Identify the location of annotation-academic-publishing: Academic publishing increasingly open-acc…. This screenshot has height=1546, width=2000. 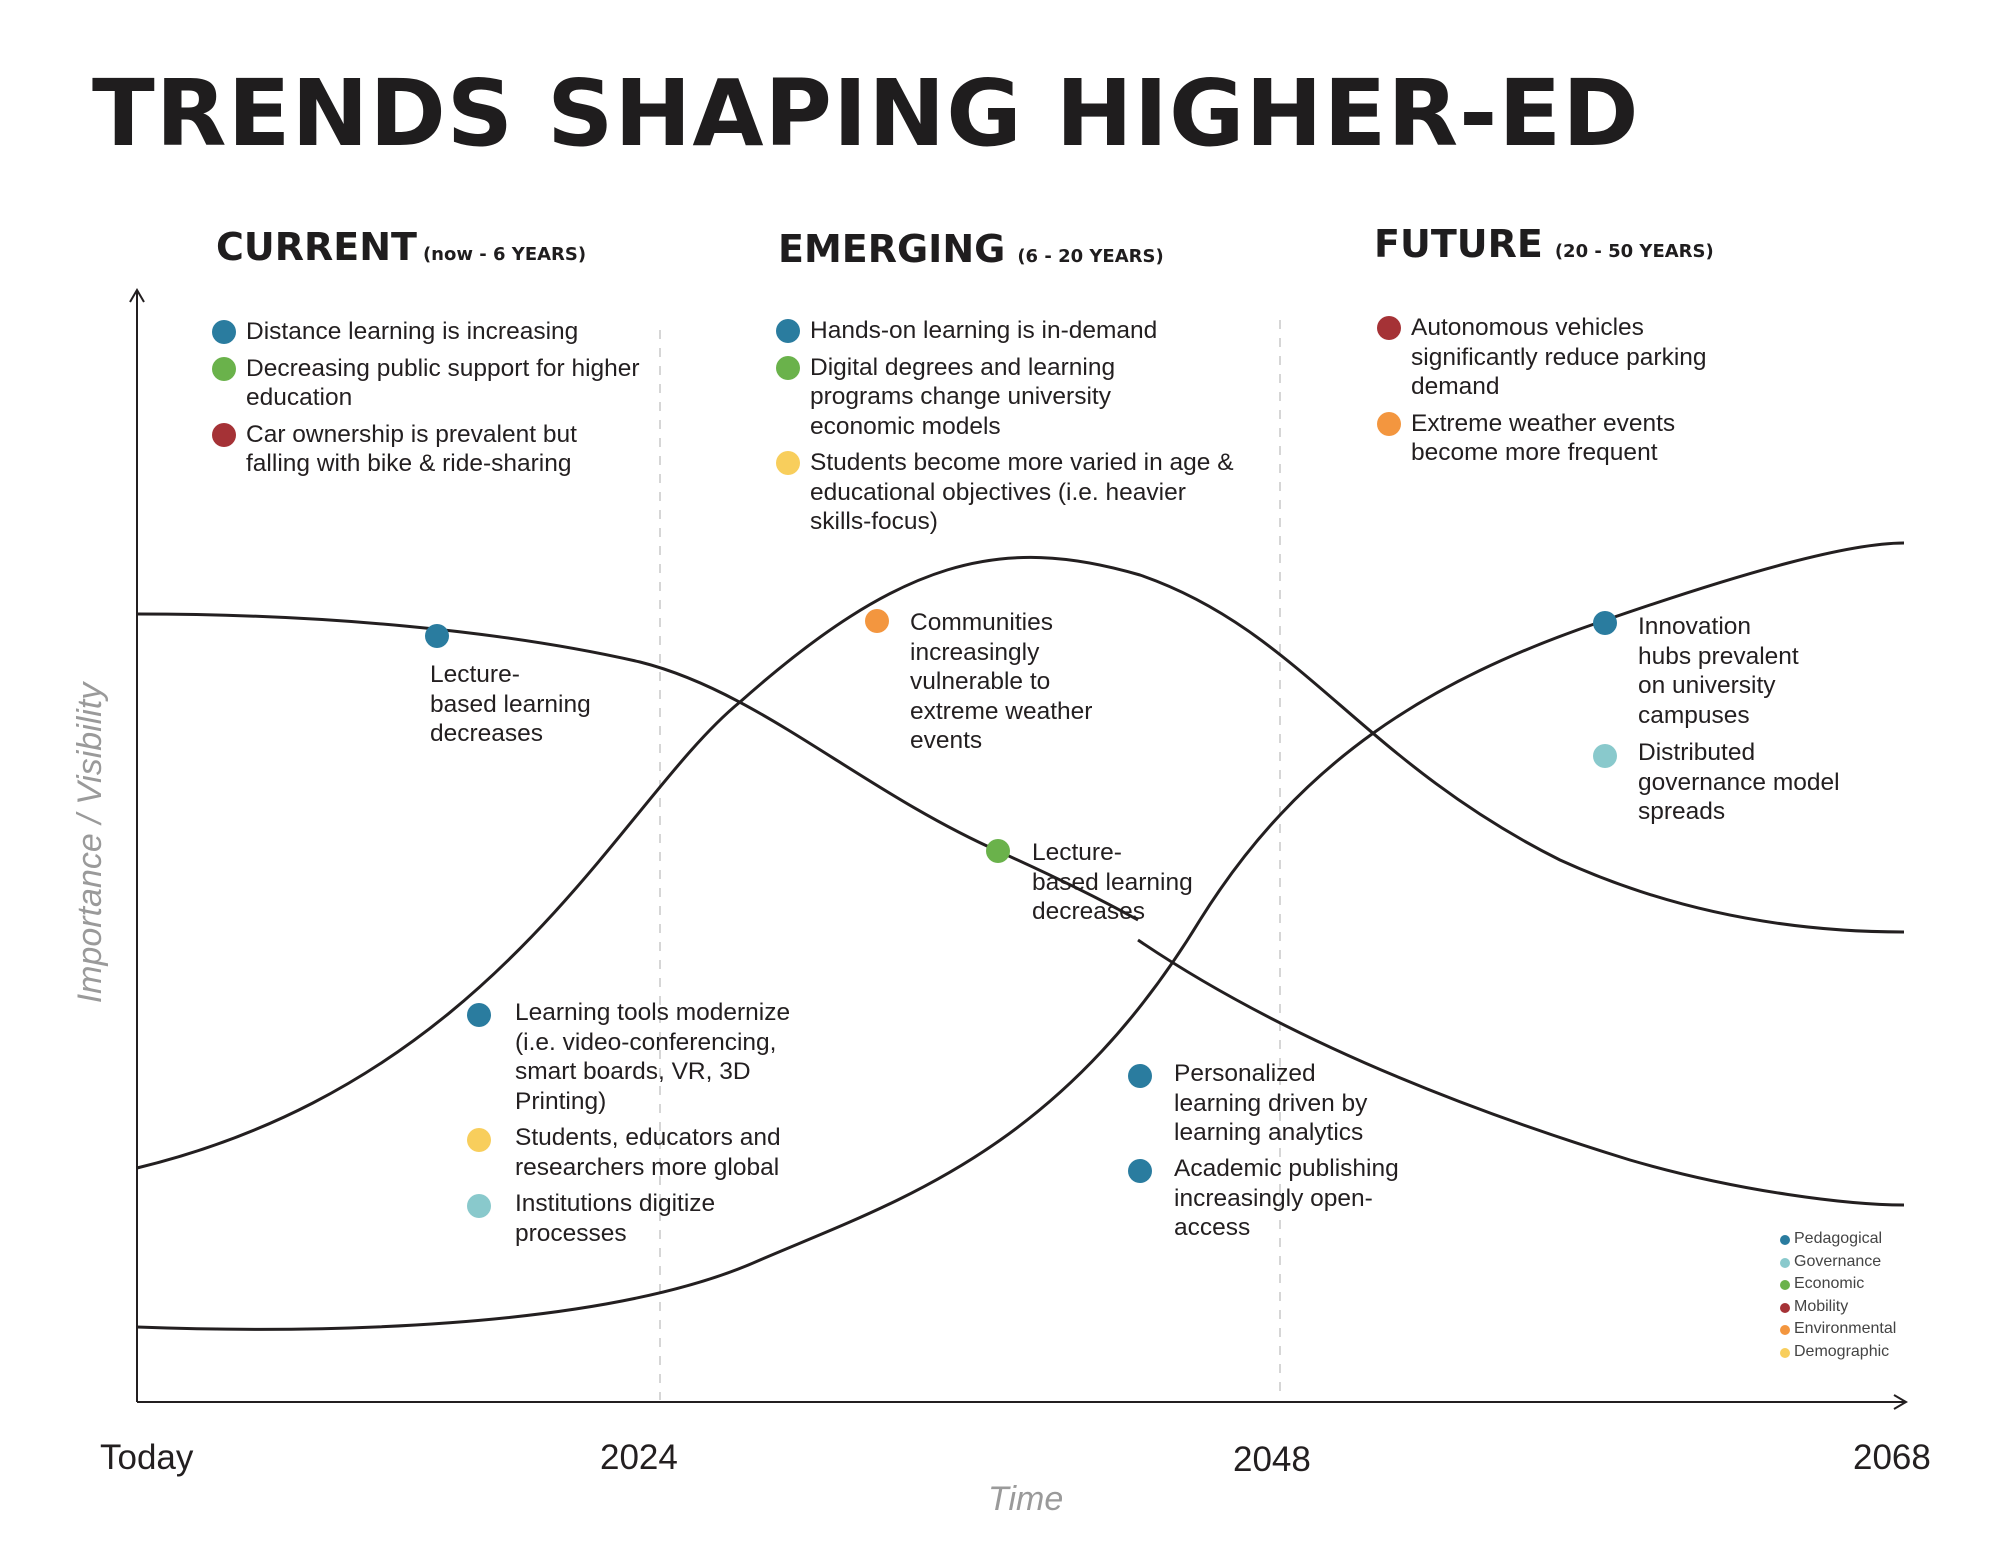
(1286, 1198).